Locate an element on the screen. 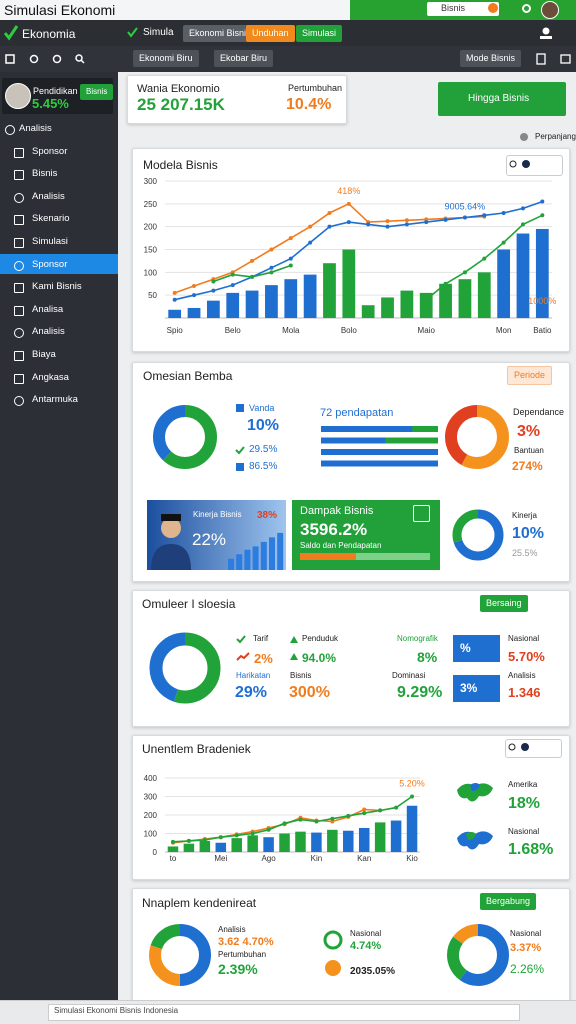  annotation: 5.20% is located at coordinates (412, 784).